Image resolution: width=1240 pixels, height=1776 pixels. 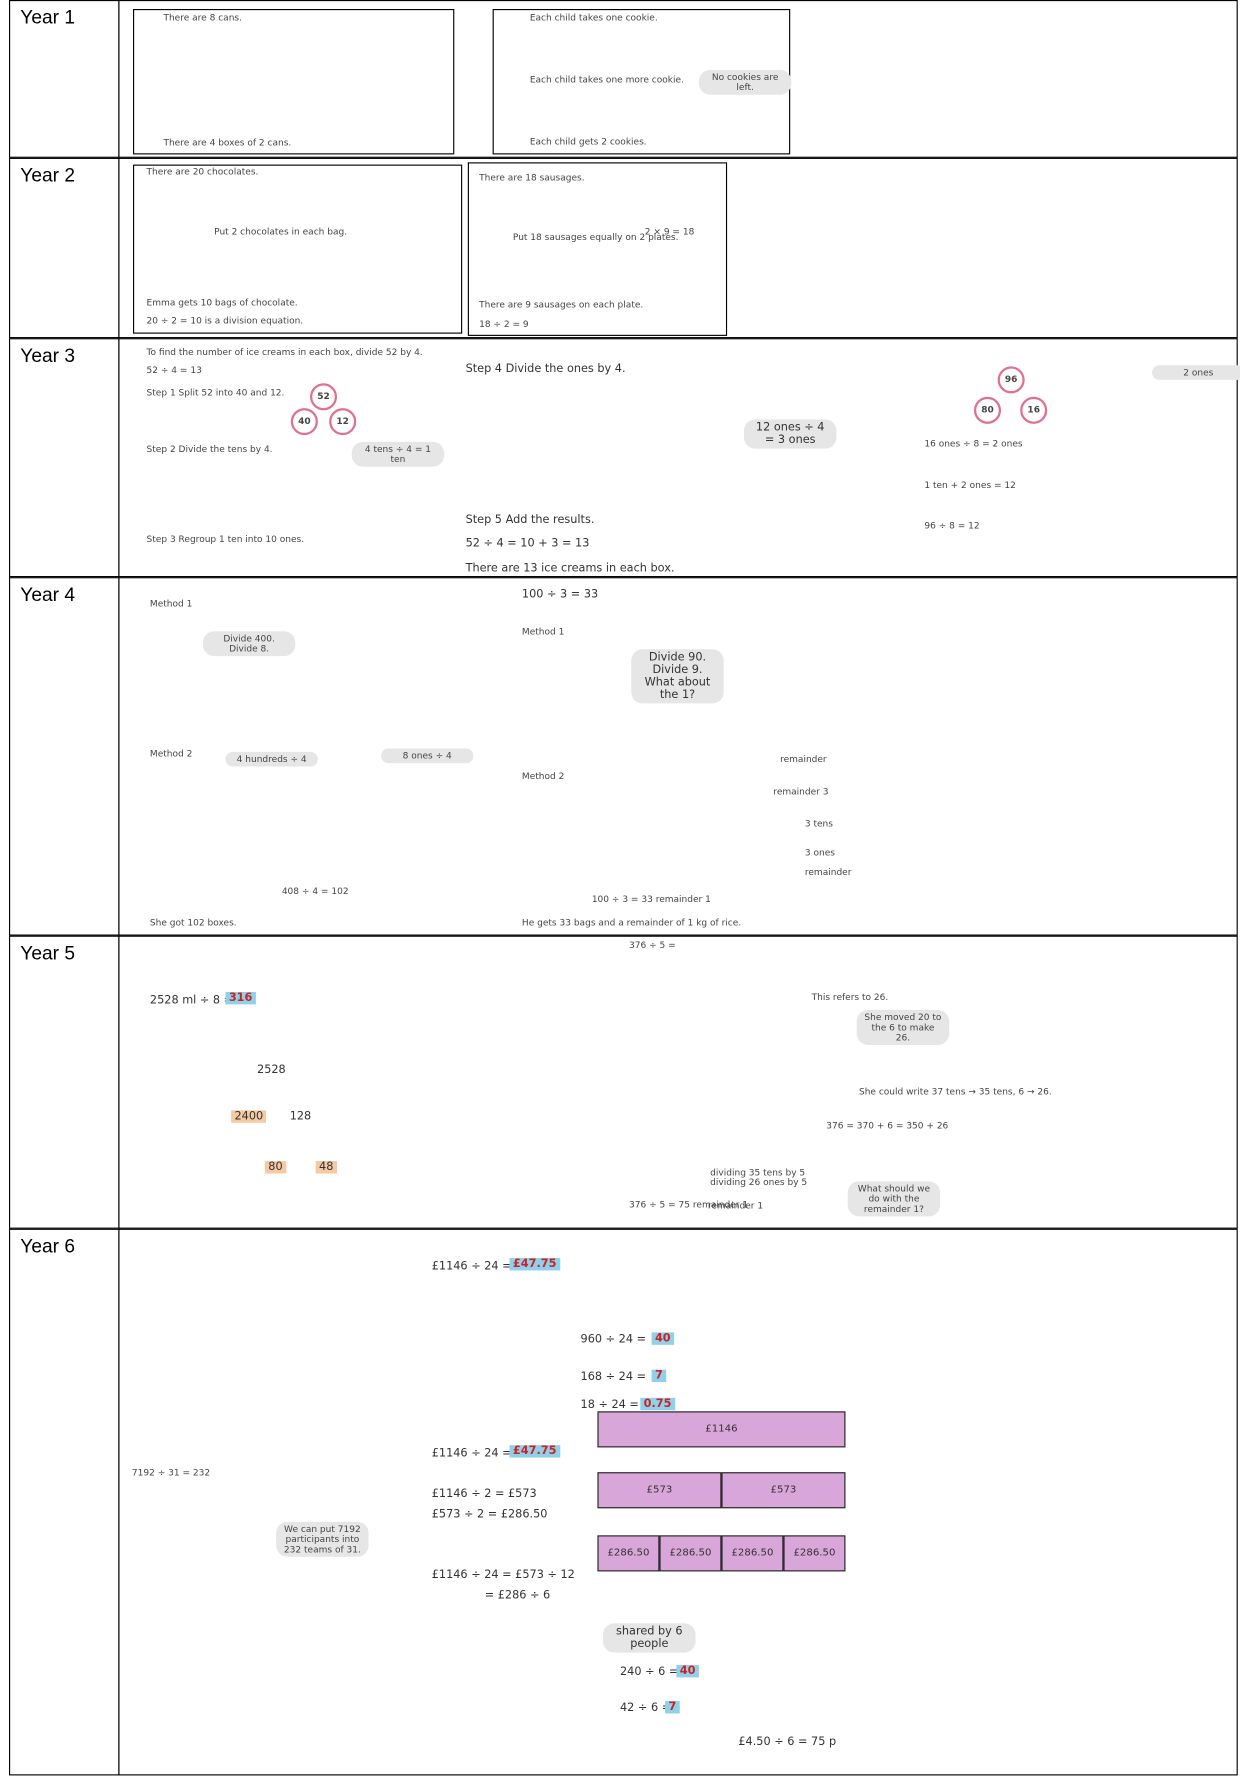 What do you see at coordinates (894, 1199) in the screenshot?
I see `image-text: What should we do with the remainder 1?` at bounding box center [894, 1199].